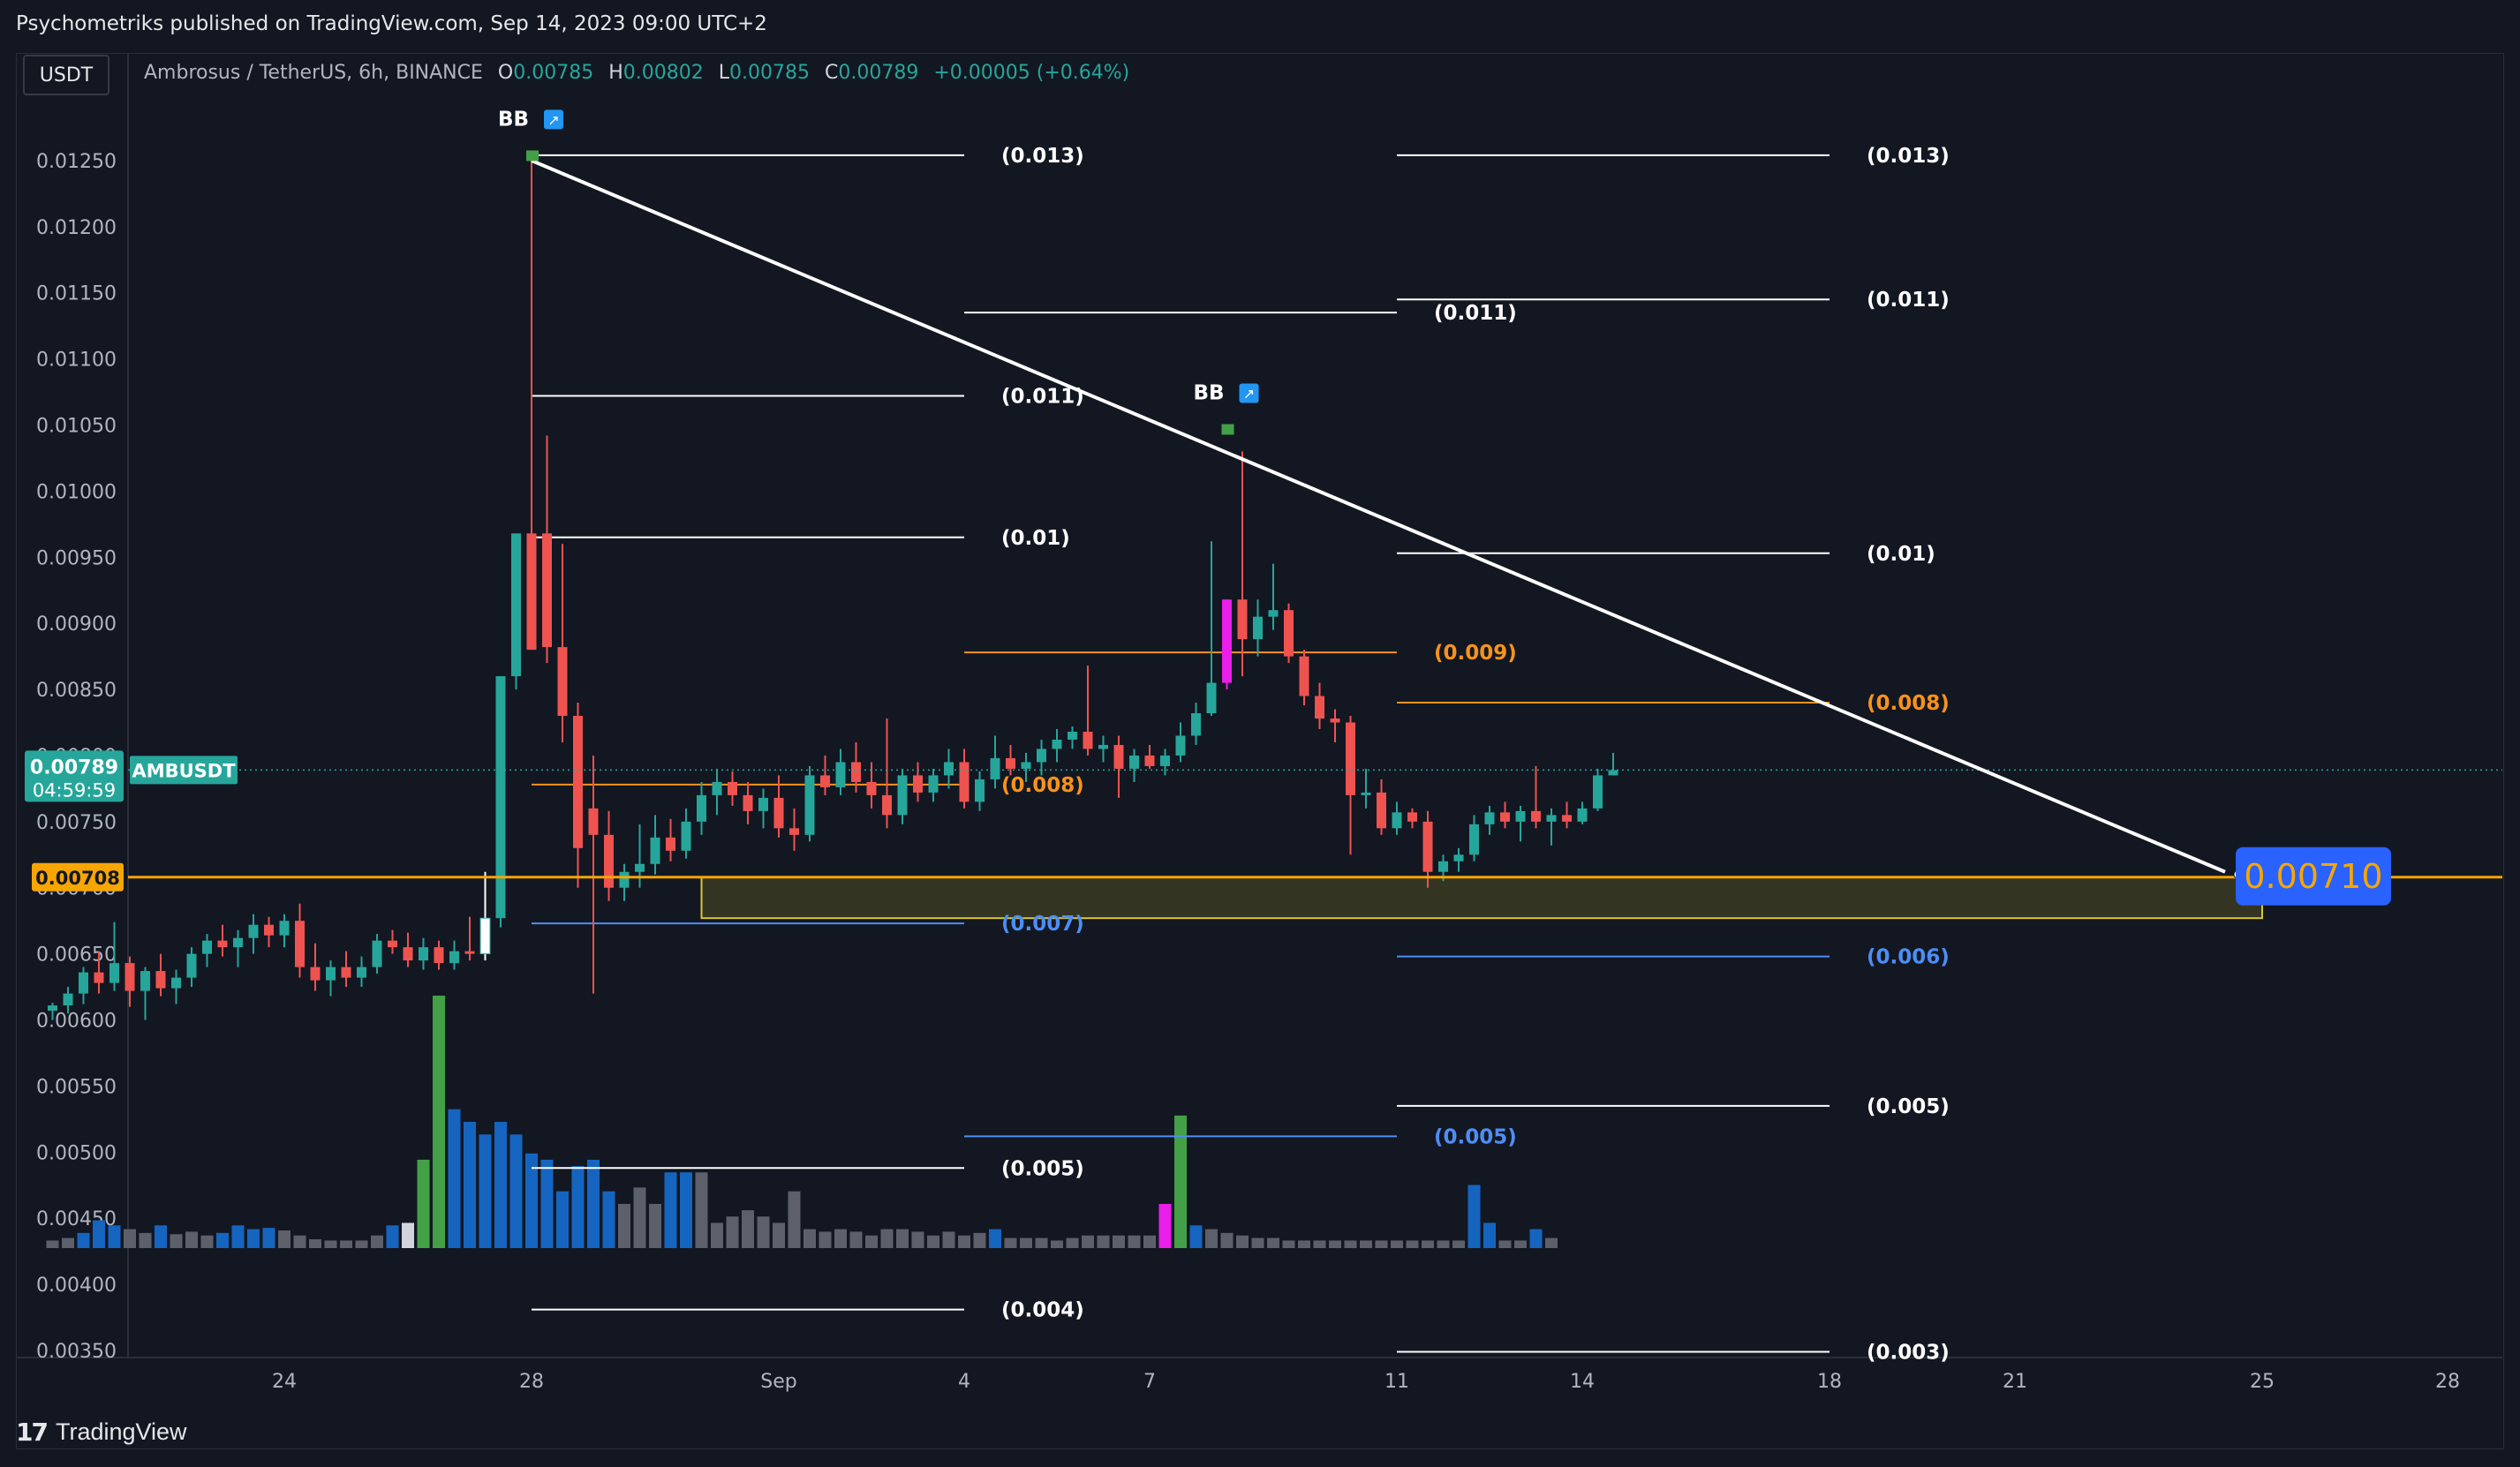  Describe the element at coordinates (1042, 785) in the screenshot. I see `level-label: (0.008)` at that location.